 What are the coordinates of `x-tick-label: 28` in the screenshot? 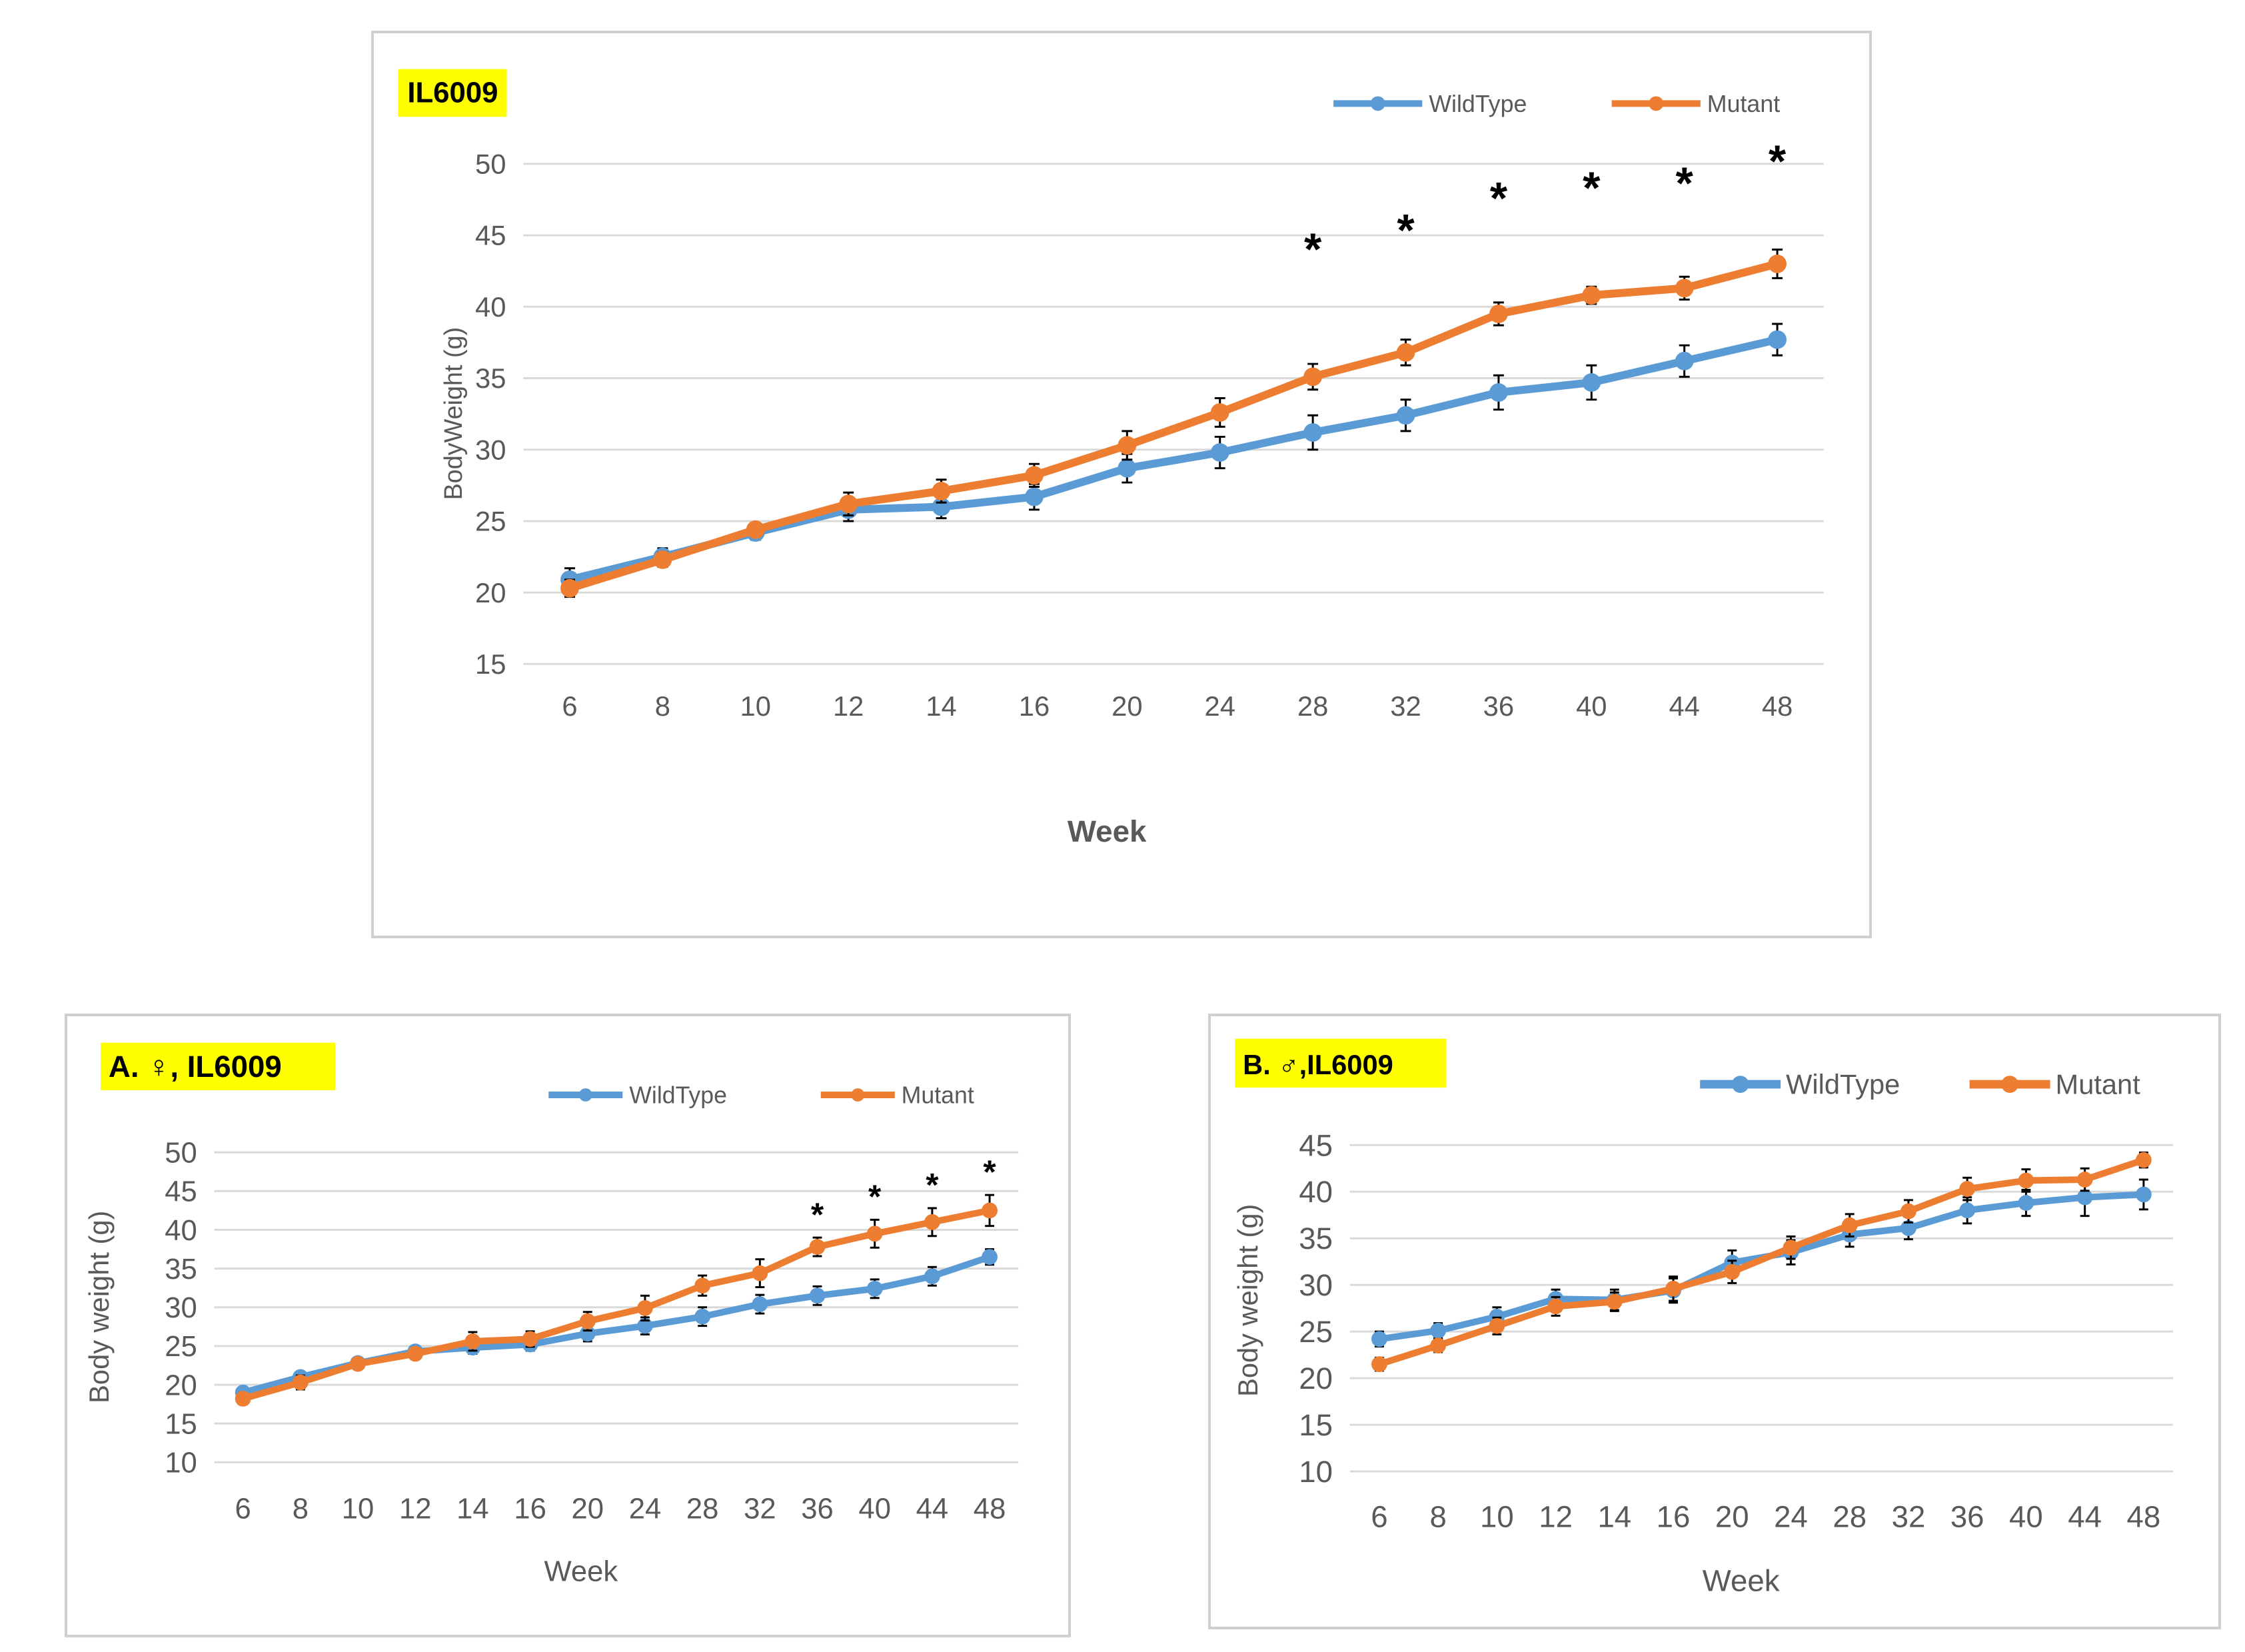 It's located at (702, 1509).